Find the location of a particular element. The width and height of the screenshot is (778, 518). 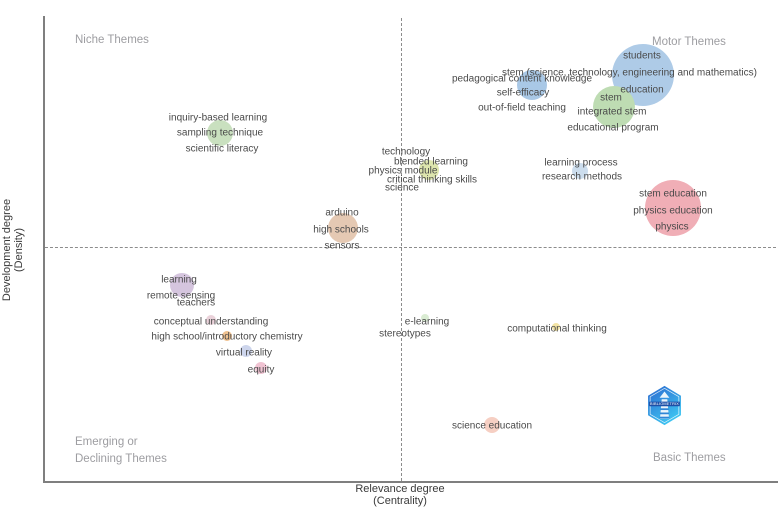

cluster-label-equity: equity is located at coordinates (261, 370).